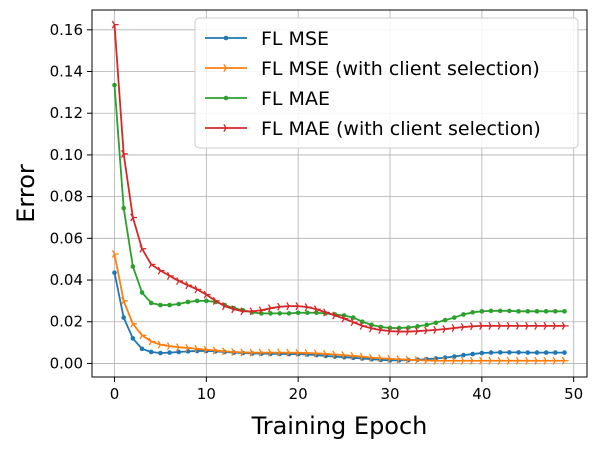 Image resolution: width=597 pixels, height=455 pixels. I want to click on x-tick-label: 0, so click(115, 394).